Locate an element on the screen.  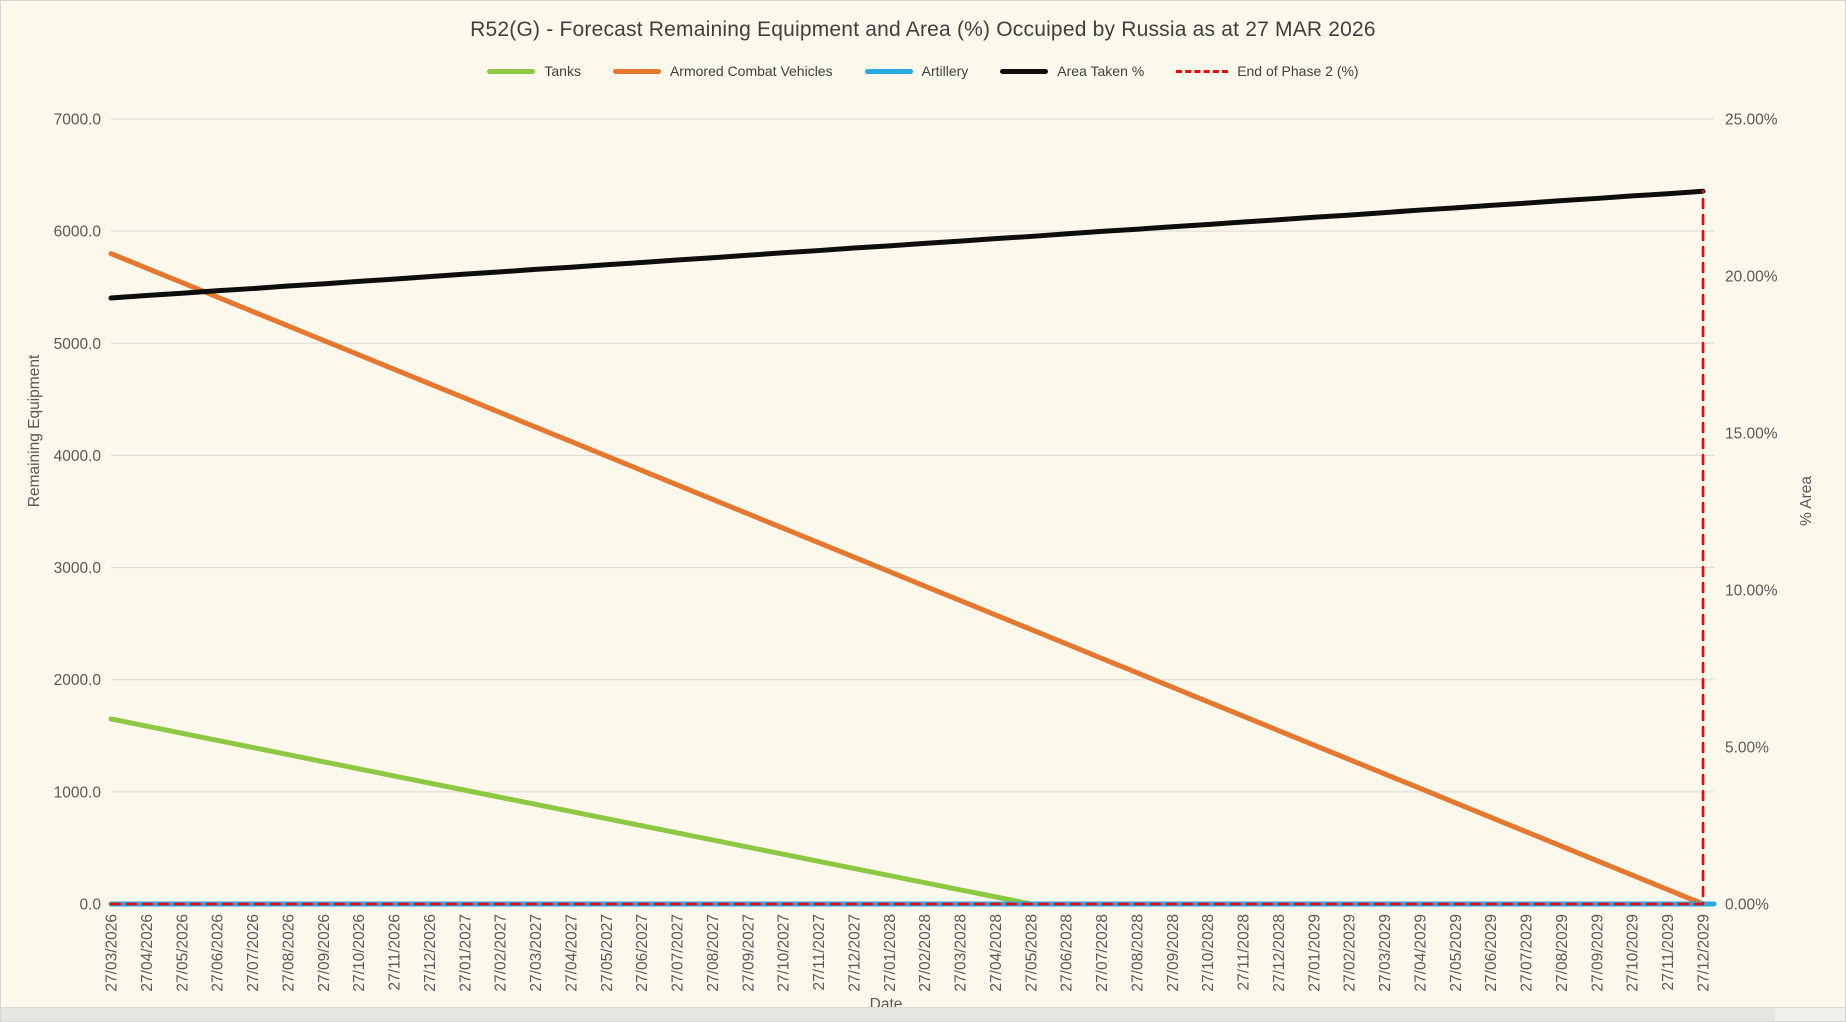
left-axis-tick-label: 0.0 is located at coordinates (90, 905).